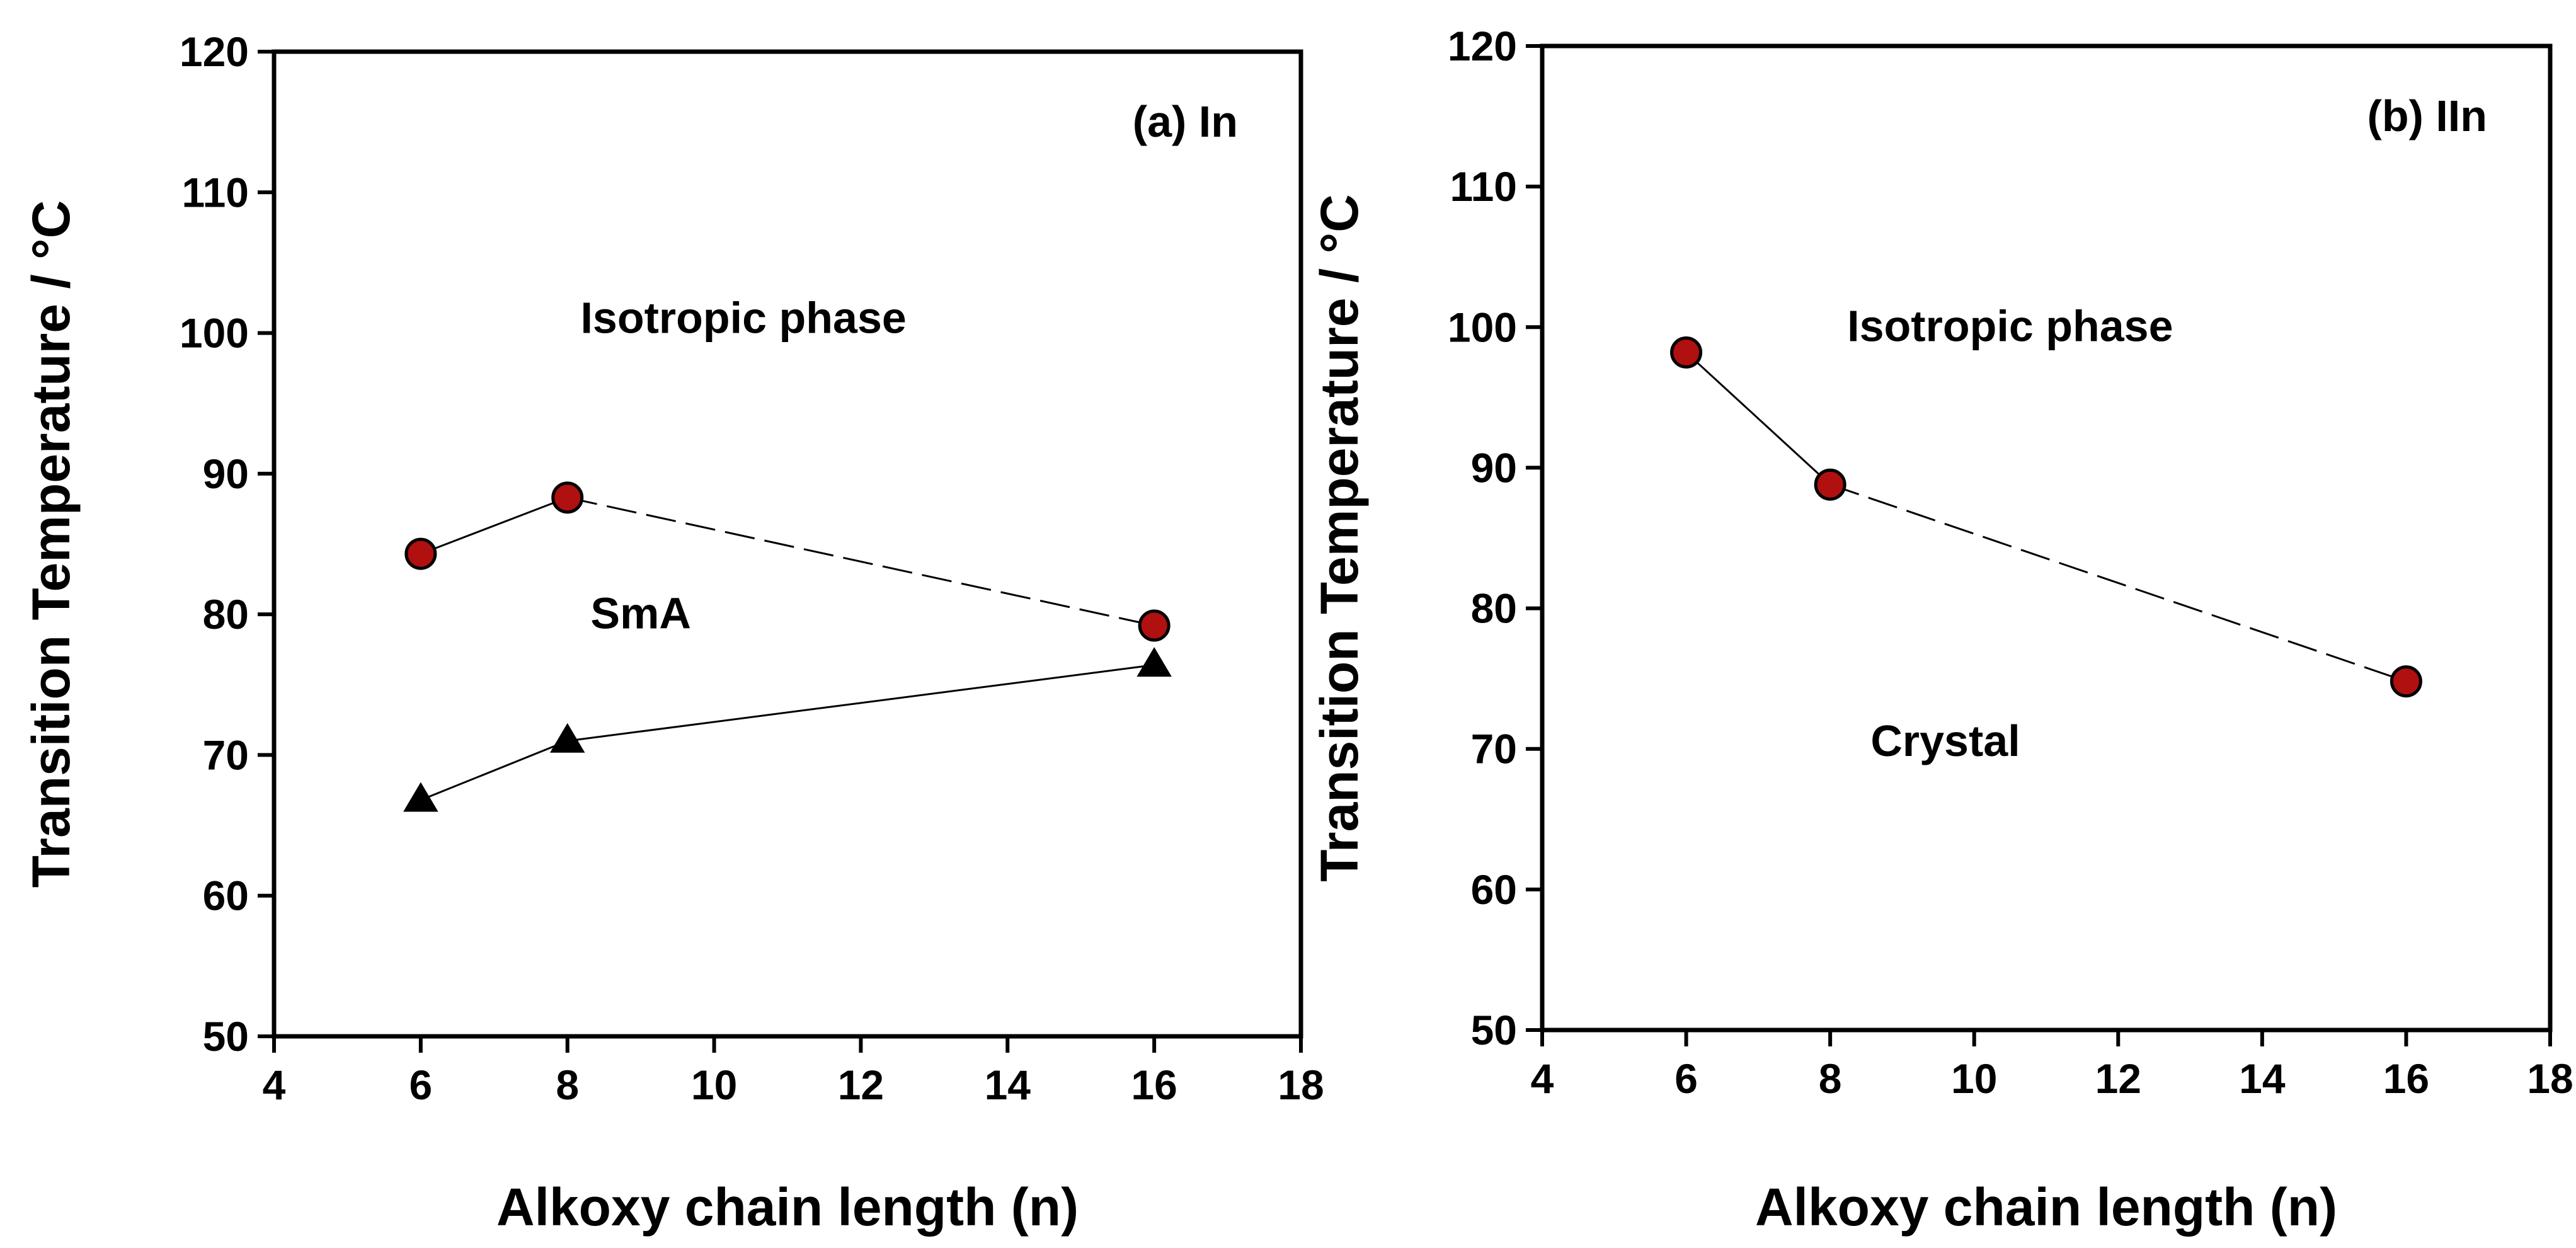 This screenshot has width=2576, height=1248. What do you see at coordinates (1185, 121) in the screenshot?
I see `panel-label: (a) In` at bounding box center [1185, 121].